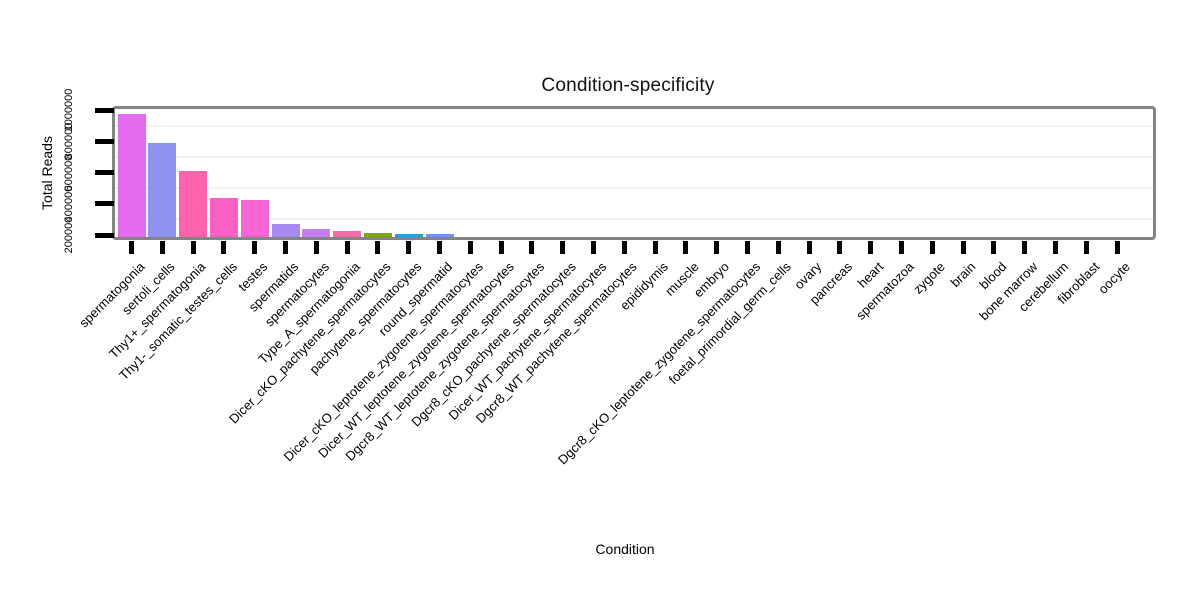 The image size is (1200, 600). What do you see at coordinates (628, 85) in the screenshot?
I see `chart-title: Condition-specificity` at bounding box center [628, 85].